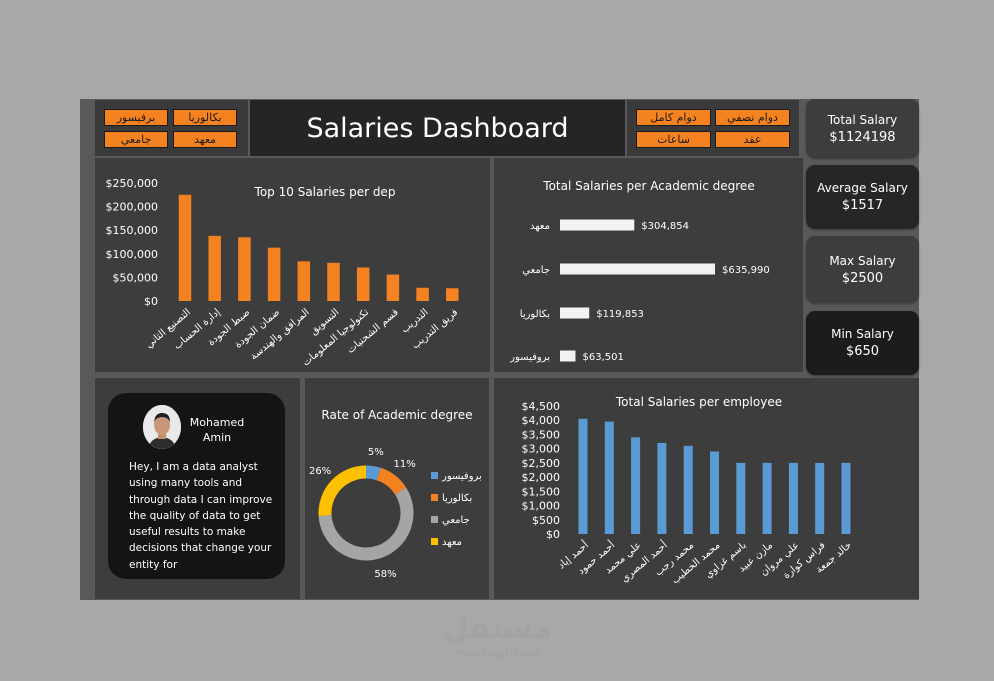  I want to click on donut-percent-label: 58%, so click(385, 574).